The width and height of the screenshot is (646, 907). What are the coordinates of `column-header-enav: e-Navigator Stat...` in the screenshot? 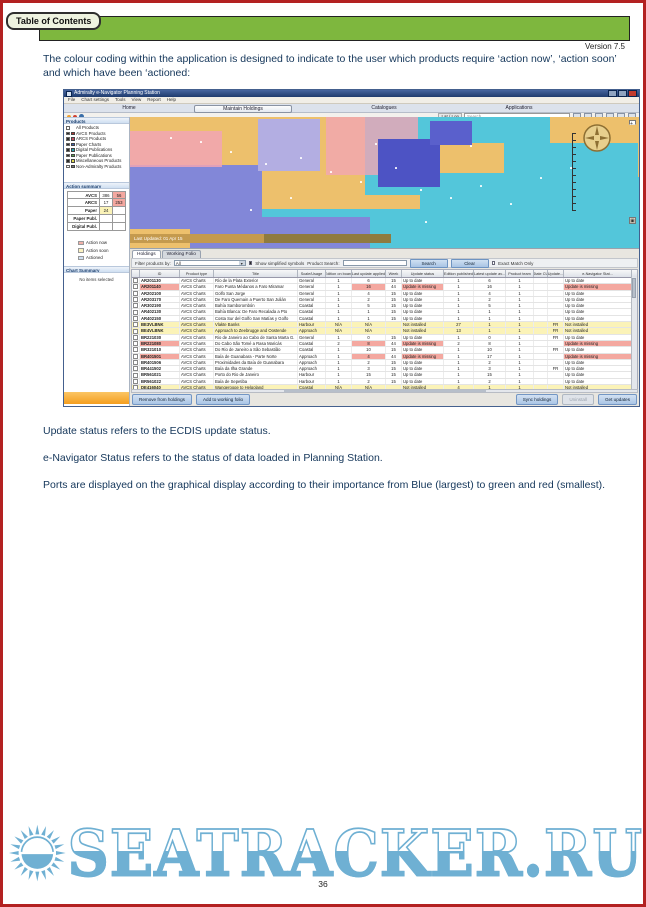 It's located at (598, 273).